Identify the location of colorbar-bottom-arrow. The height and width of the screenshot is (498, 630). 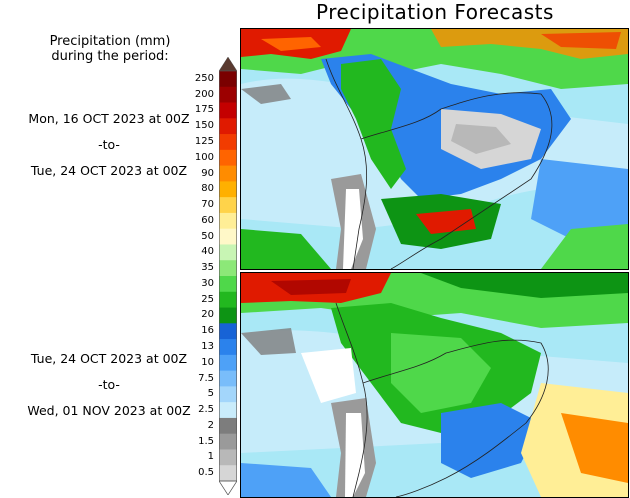
(228, 487).